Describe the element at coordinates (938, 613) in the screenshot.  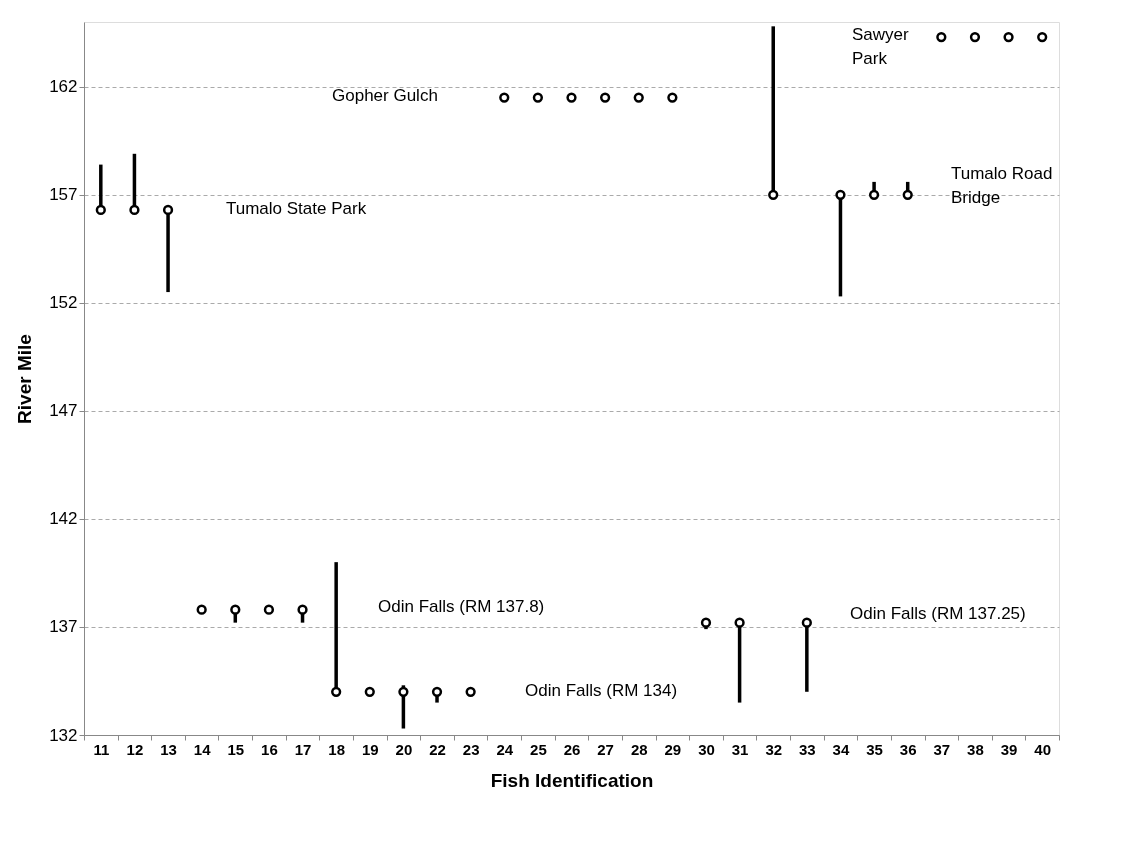
I see `annotation: Odin Falls (RM 137.25)` at that location.